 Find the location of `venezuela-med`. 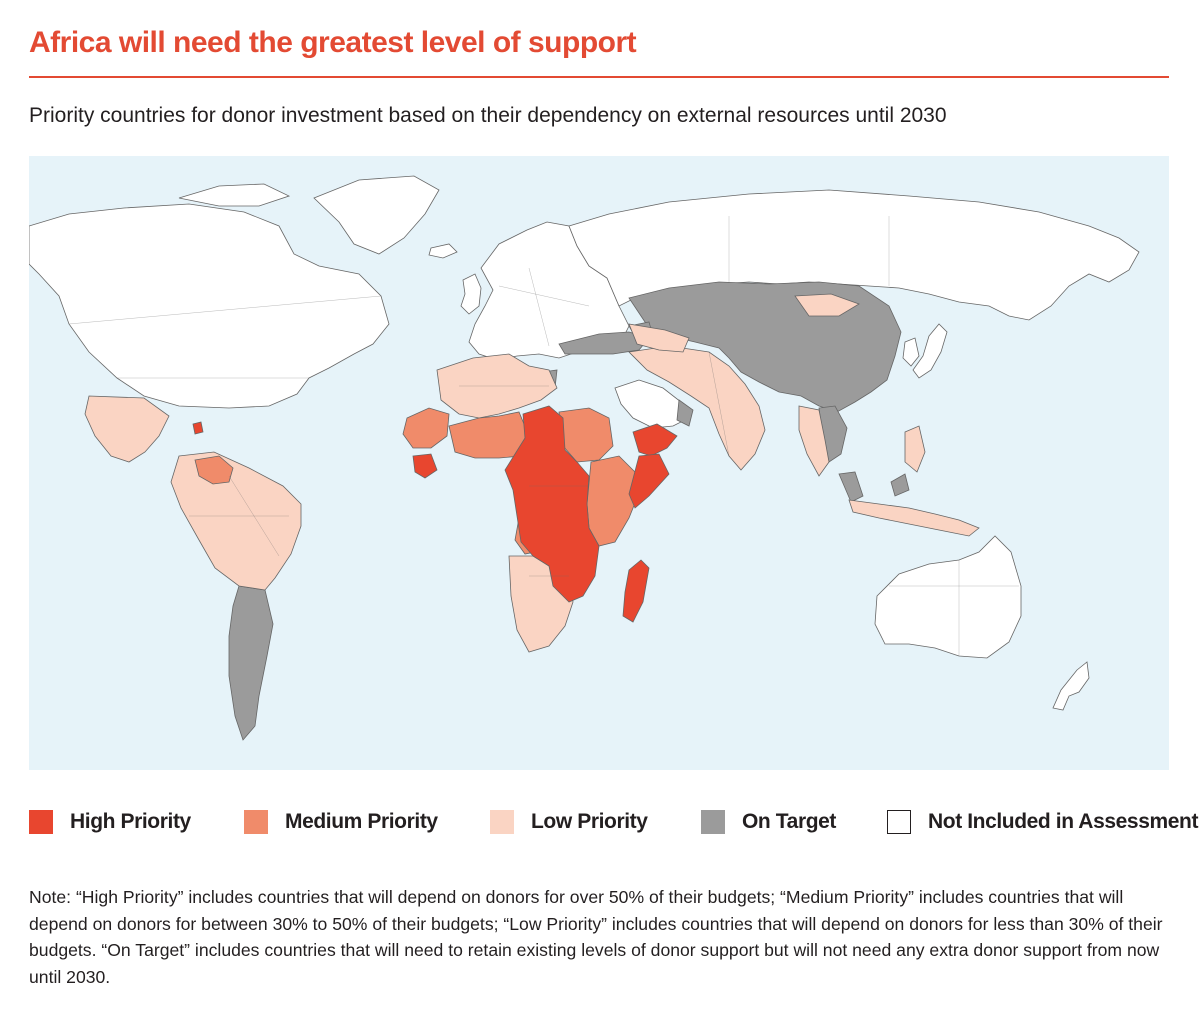

venezuela-med is located at coordinates (214, 470).